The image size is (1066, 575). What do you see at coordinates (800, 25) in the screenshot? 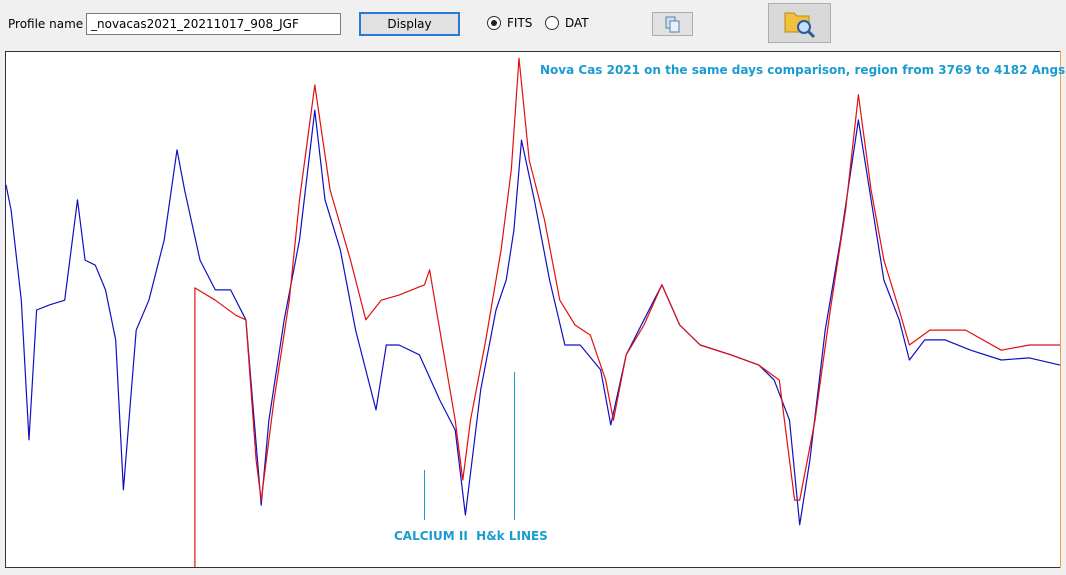
I see `folder-icon` at bounding box center [800, 25].